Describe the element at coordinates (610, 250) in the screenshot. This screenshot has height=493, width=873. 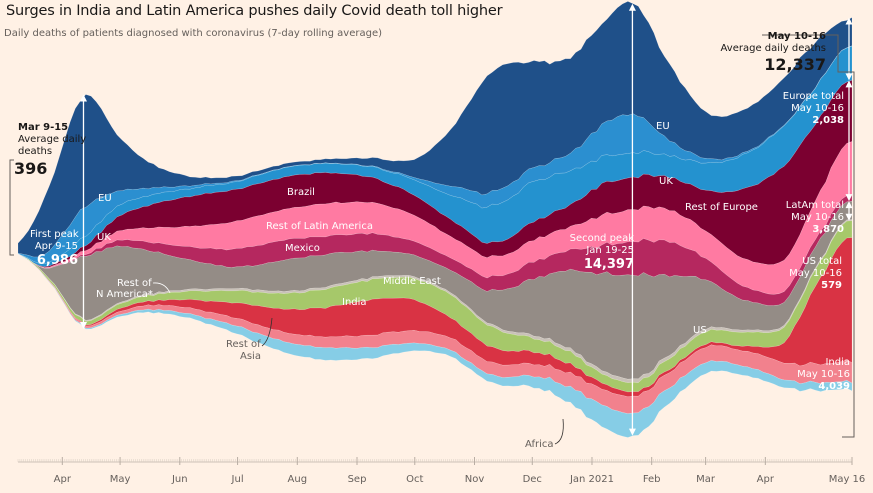
I see `second-peak-date: Jan 19-25` at that location.